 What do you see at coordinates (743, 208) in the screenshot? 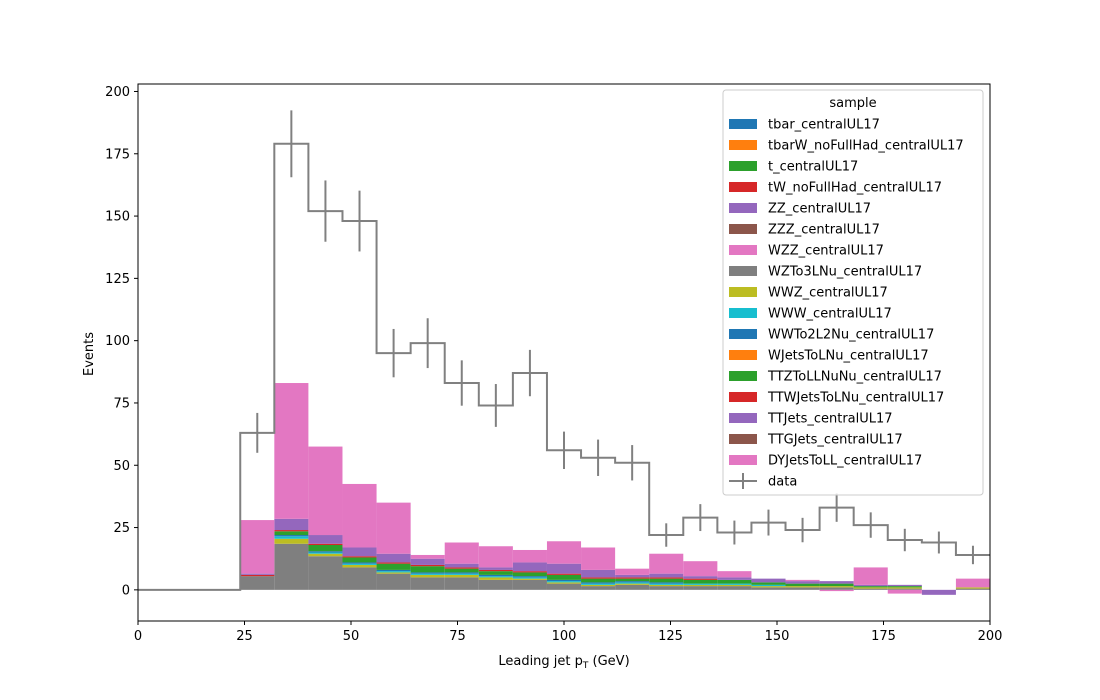
I see `legend-swatch-zz-centralul17` at bounding box center [743, 208].